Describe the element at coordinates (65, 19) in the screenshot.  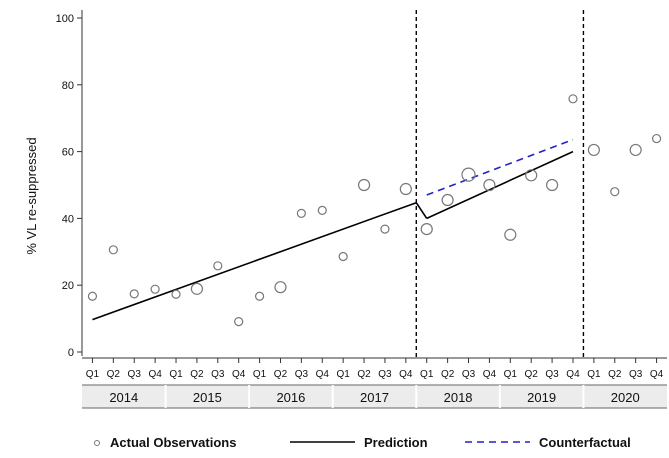
I see `y-tick-label: 100` at that location.